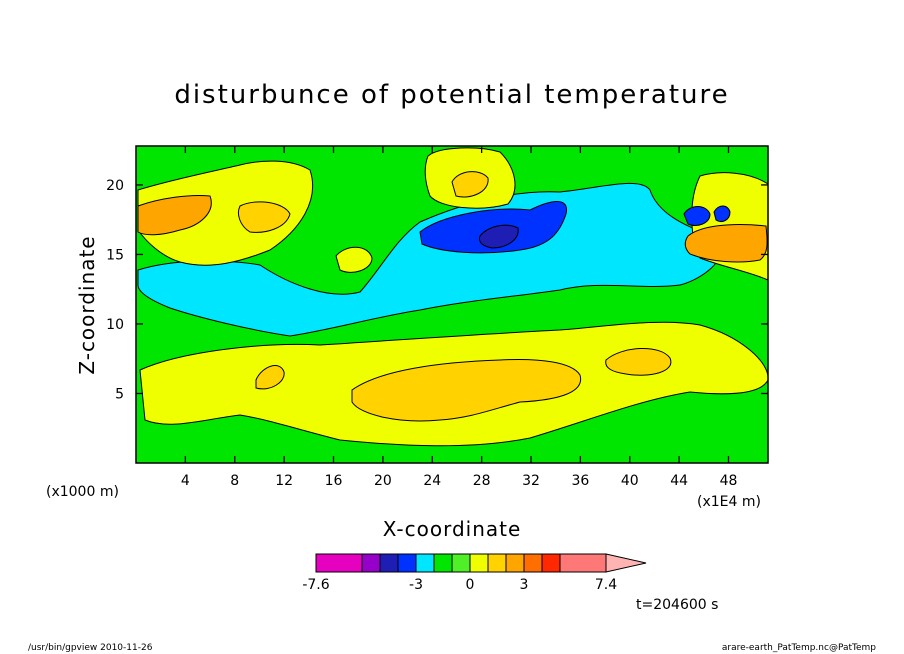 The image size is (904, 654). I want to click on x-tick-label: 4, so click(185, 481).